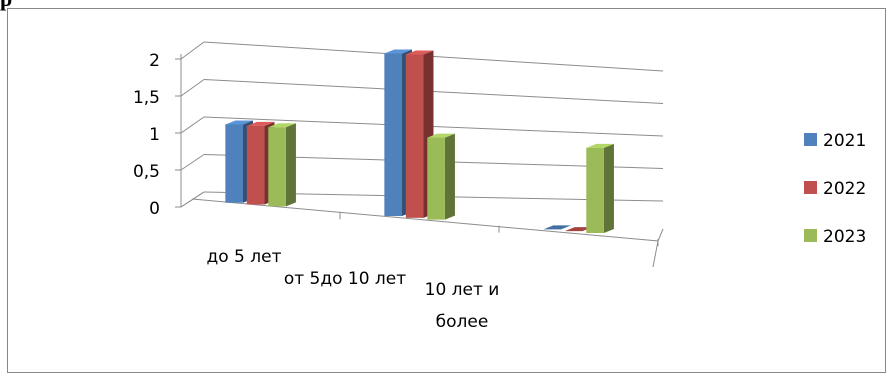 This screenshot has width=888, height=374. What do you see at coordinates (243, 257) in the screenshot?
I see `x-category-label: до 5 лет` at bounding box center [243, 257].